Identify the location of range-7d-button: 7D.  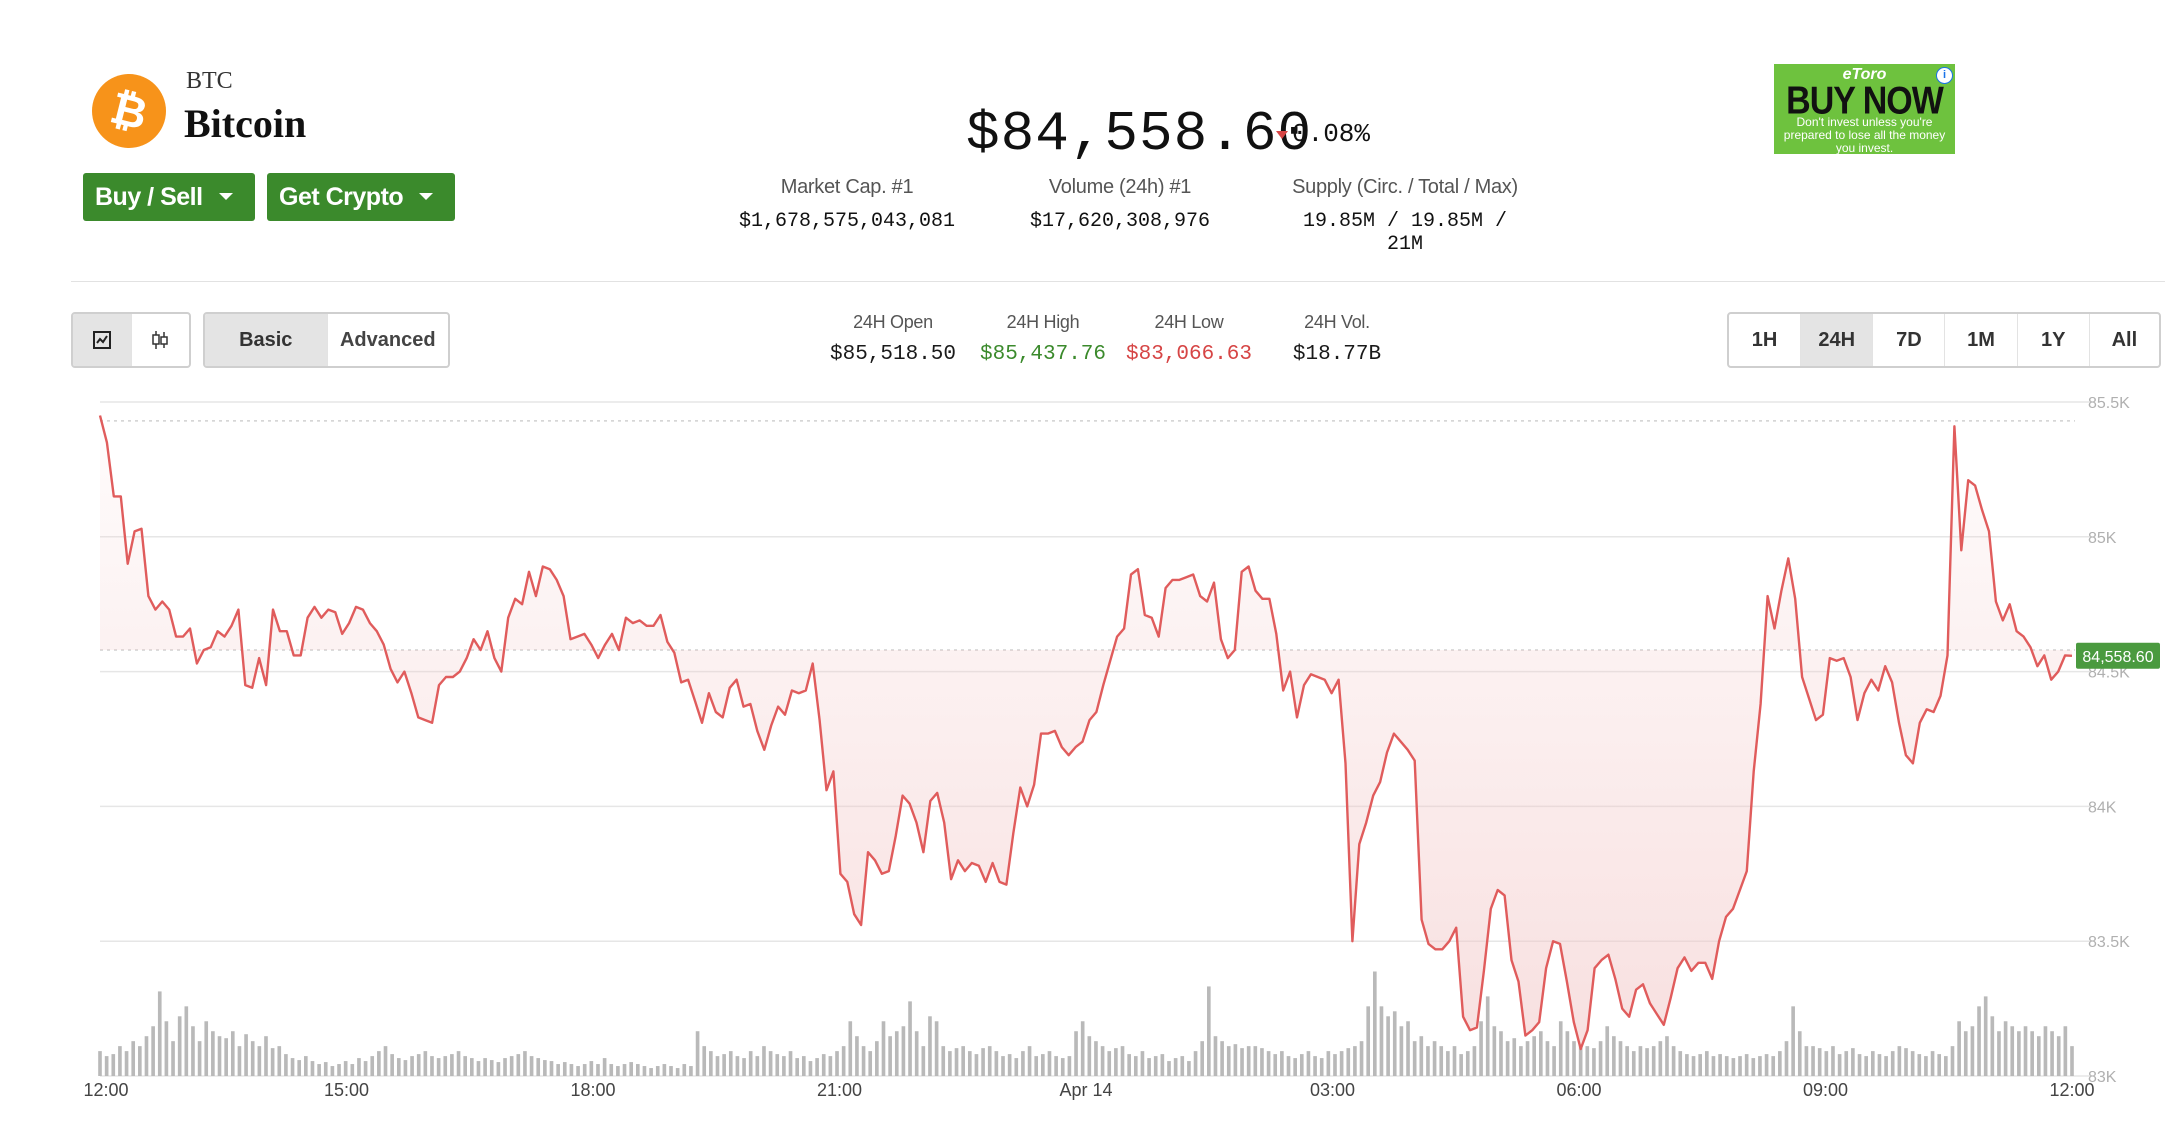
(1908, 340).